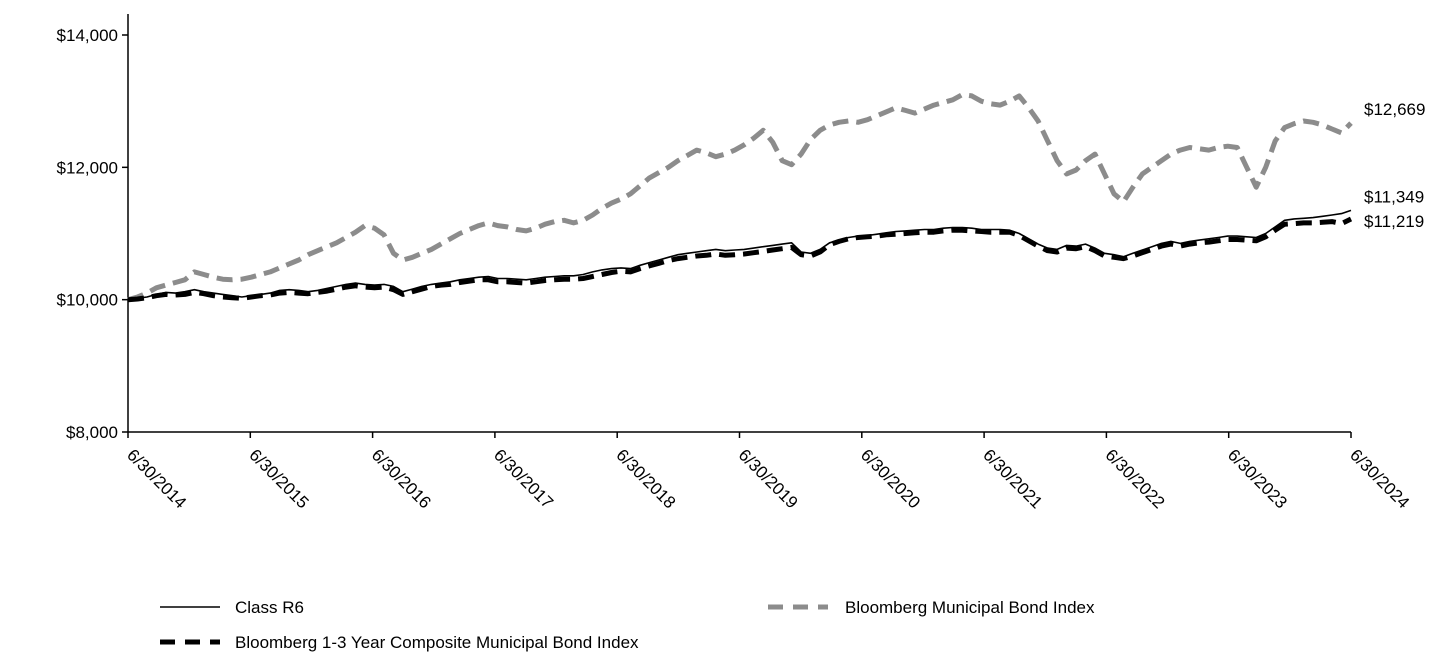  I want to click on legend-label: Bloomberg Municipal Bond Index, so click(970, 607).